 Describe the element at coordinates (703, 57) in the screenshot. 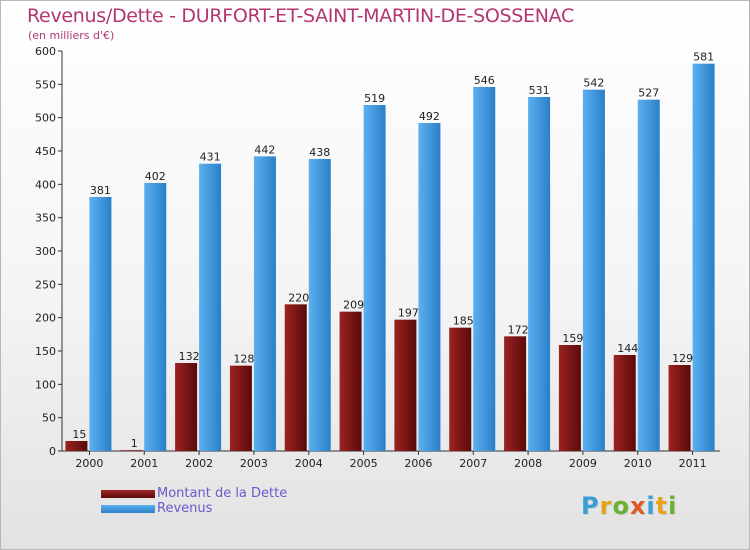

I see `revenue-value-label: 581` at that location.